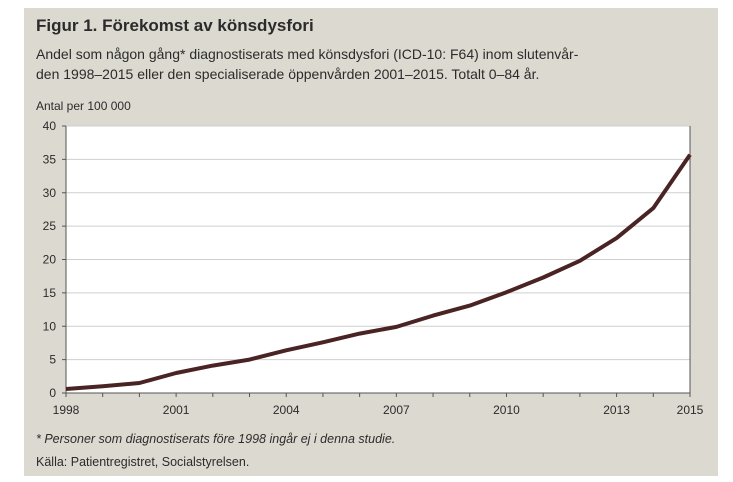 Image resolution: width=733 pixels, height=482 pixels. I want to click on y-tick-label: 35, so click(50, 159).